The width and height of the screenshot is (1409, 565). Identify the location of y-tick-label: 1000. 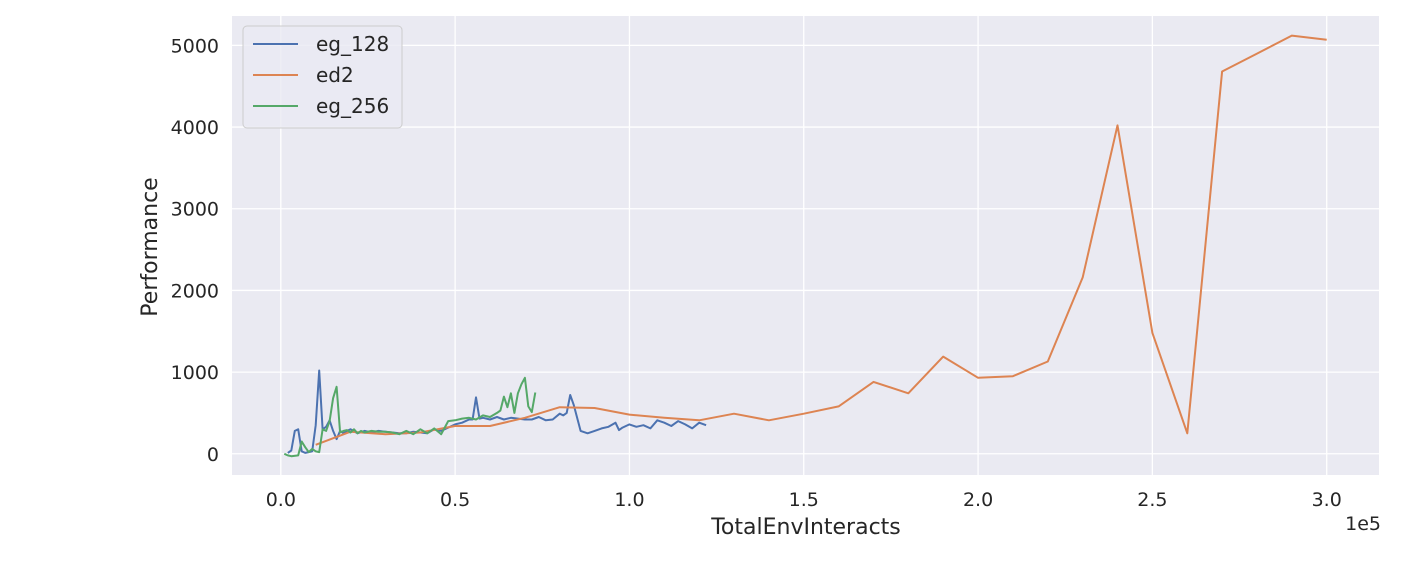
(195, 373).